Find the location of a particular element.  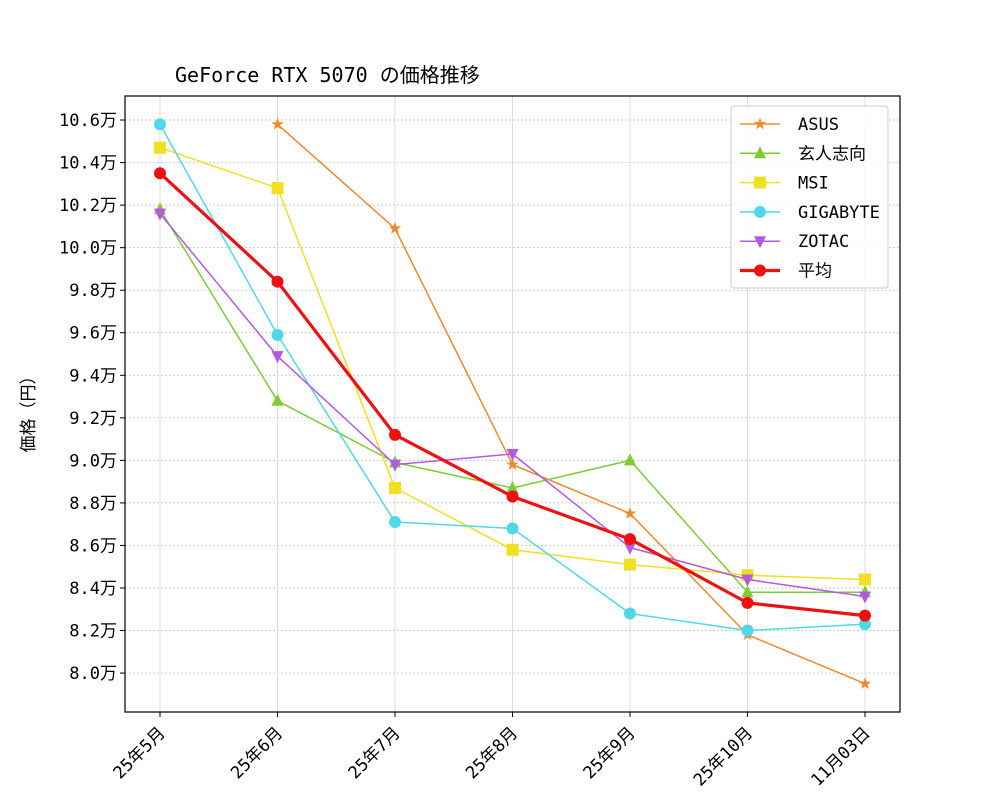

y-tick-label: 9.0万 is located at coordinates (93, 461).